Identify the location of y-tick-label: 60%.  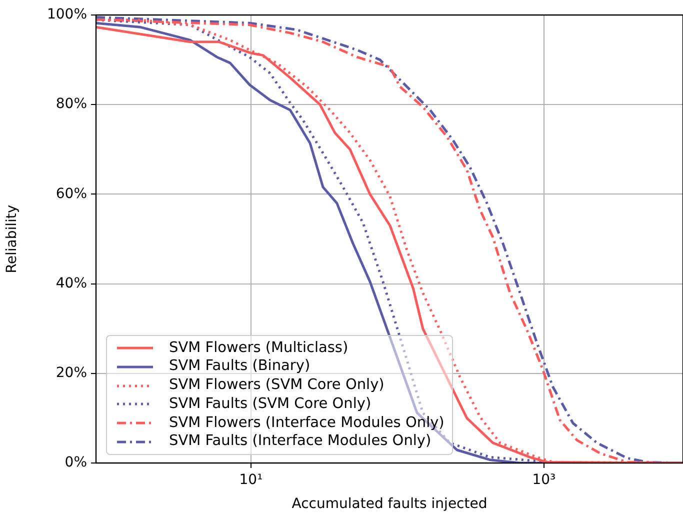
(71, 194).